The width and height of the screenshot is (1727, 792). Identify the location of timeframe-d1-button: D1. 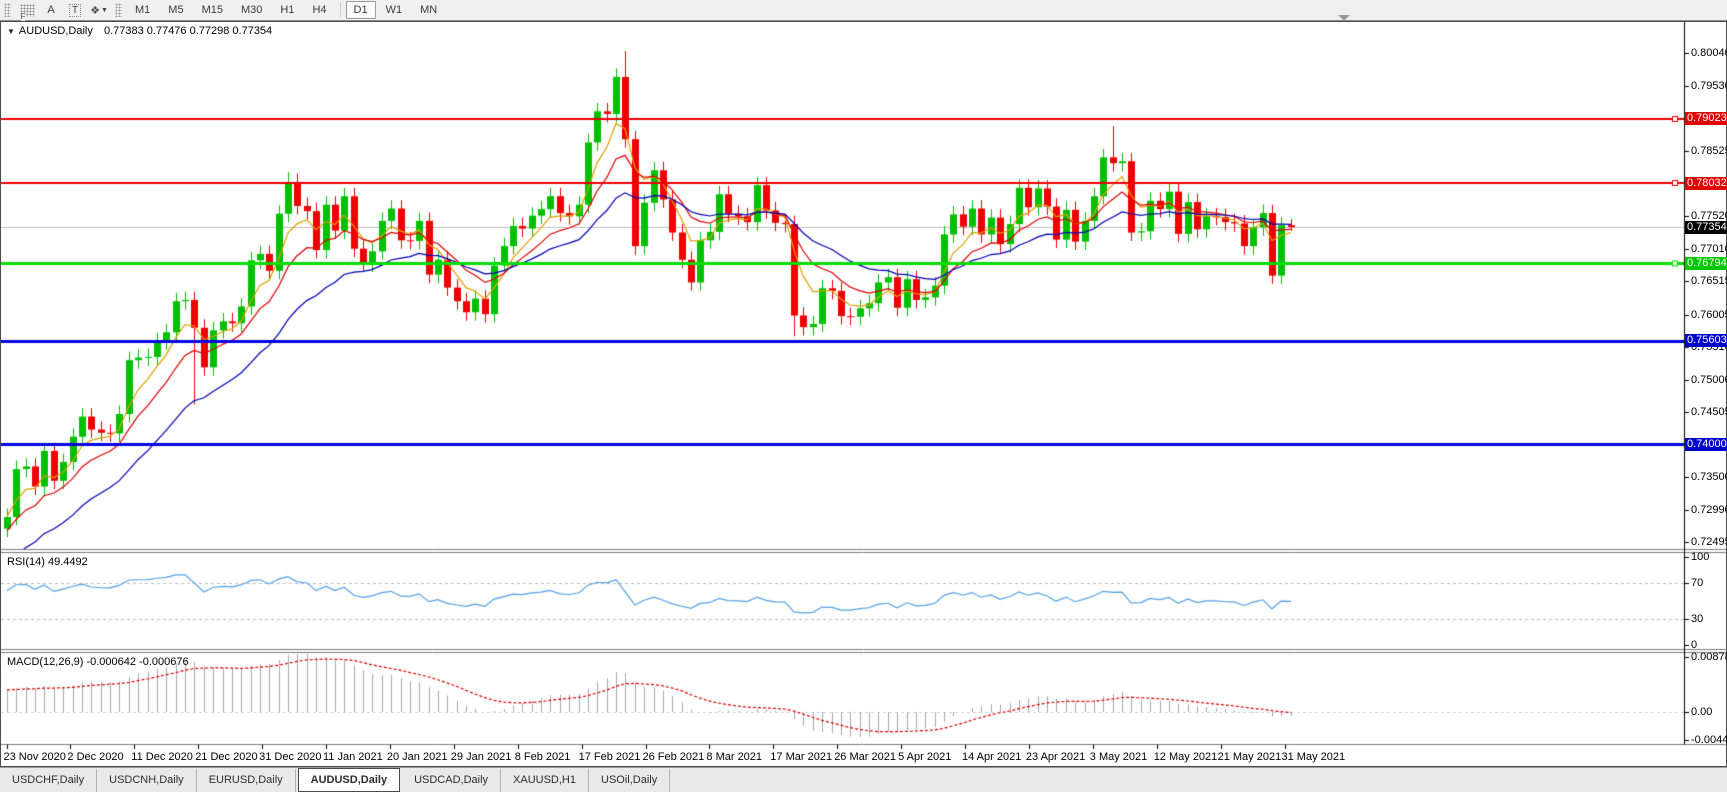
(360, 10).